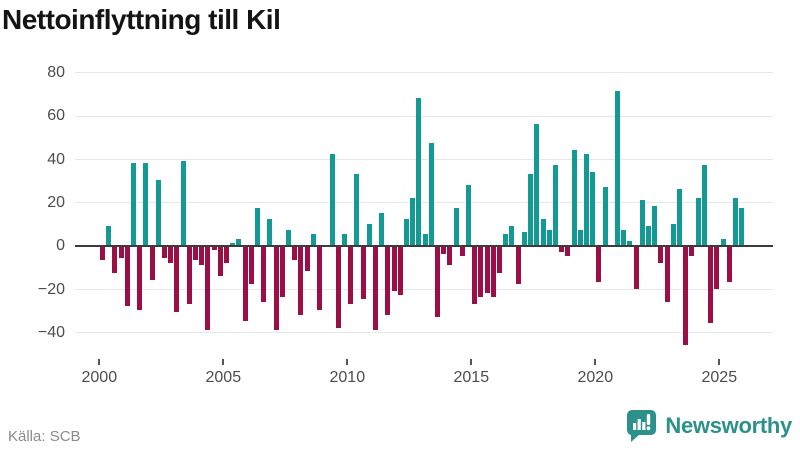 The width and height of the screenshot is (800, 450). What do you see at coordinates (202, 256) in the screenshot?
I see `bar-2004-Q1` at bounding box center [202, 256].